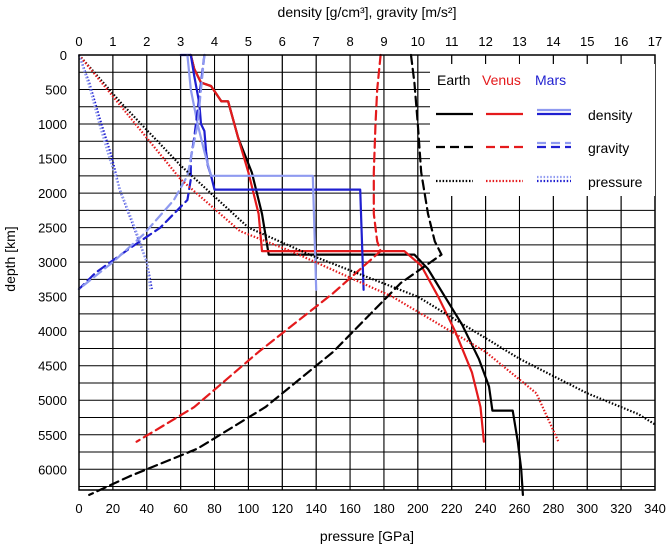 The image size is (670, 547). I want to click on bottom-tick-label: 160, so click(350, 508).